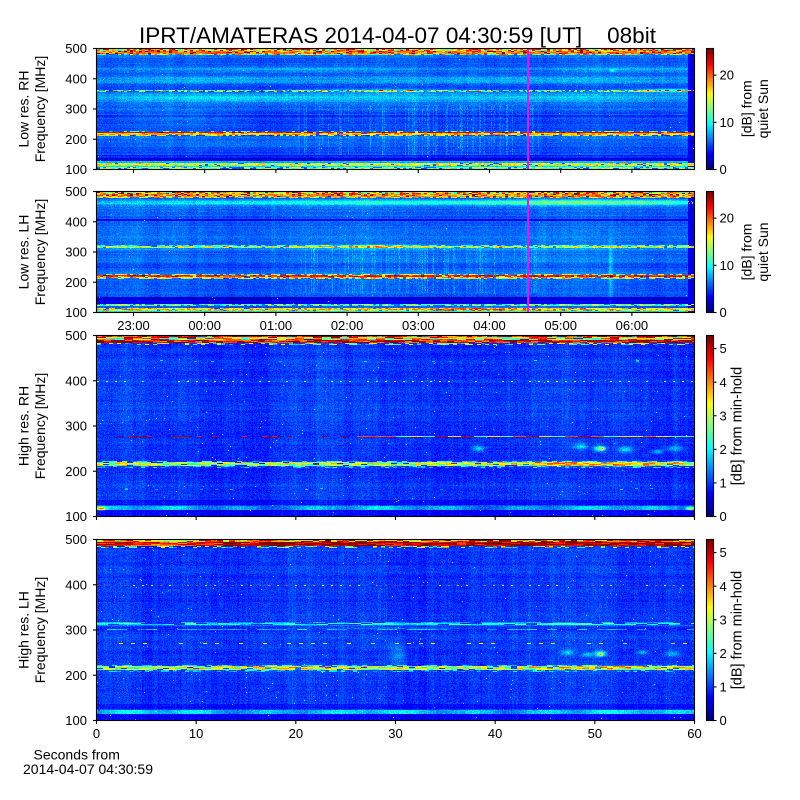  I want to click on svg-text: 04:00, so click(489, 325).